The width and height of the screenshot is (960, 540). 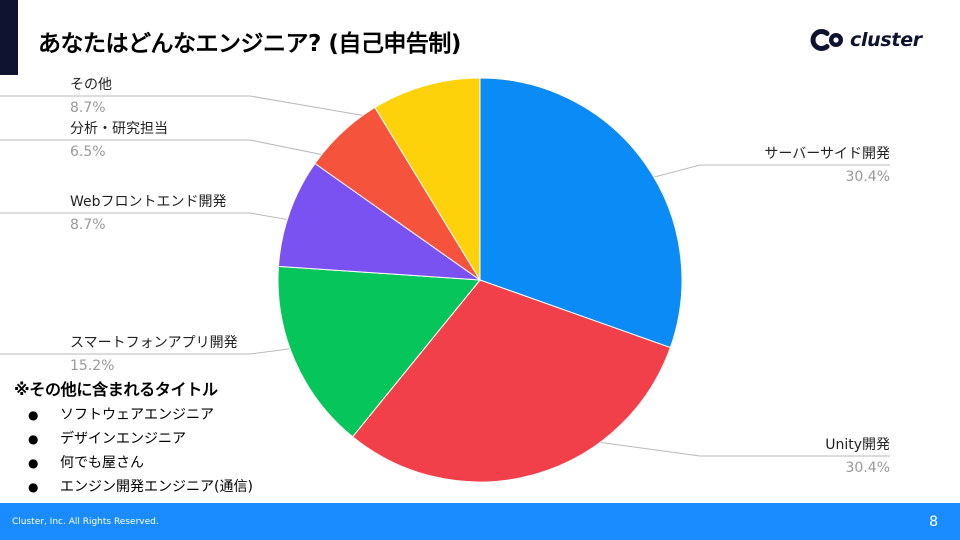 I want to click on list-item-text: 何でも屋さん, so click(x=102, y=463).